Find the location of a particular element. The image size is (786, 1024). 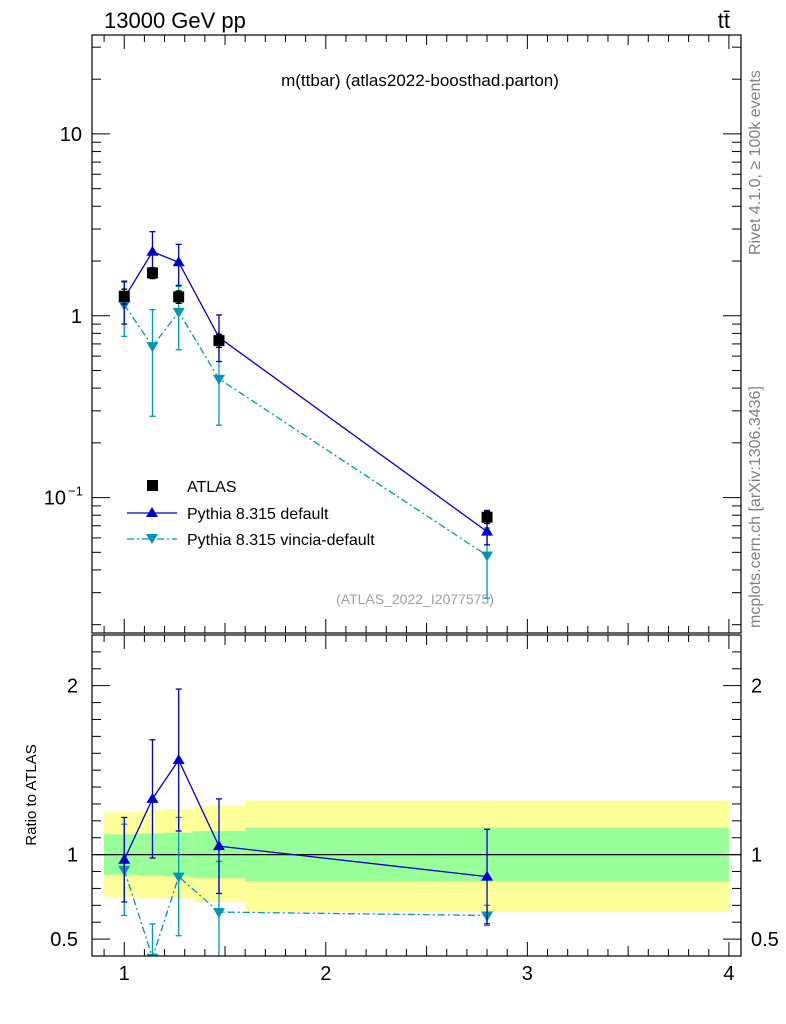

legend-vincia-marker is located at coordinates (152, 539).